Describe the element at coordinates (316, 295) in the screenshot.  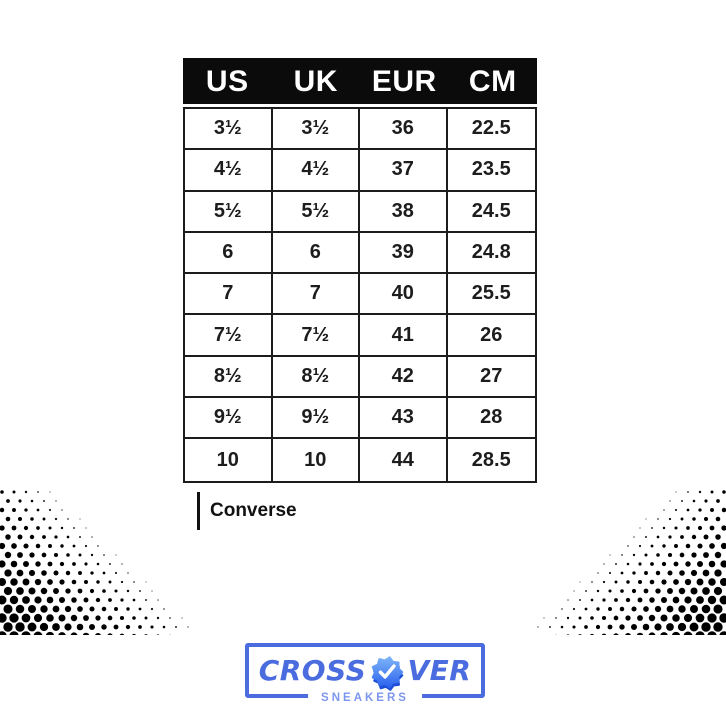
I see `table-cell-uk-row5: 7` at that location.